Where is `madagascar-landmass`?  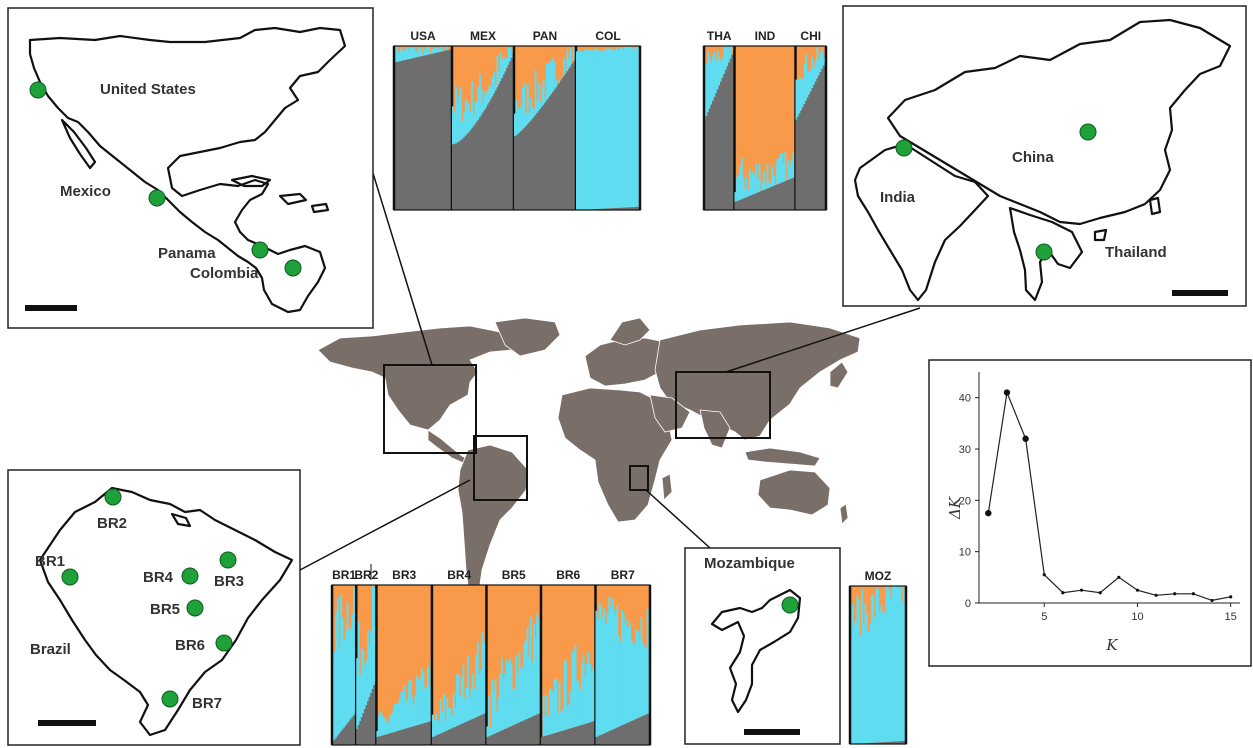
madagascar-landmass is located at coordinates (667, 487).